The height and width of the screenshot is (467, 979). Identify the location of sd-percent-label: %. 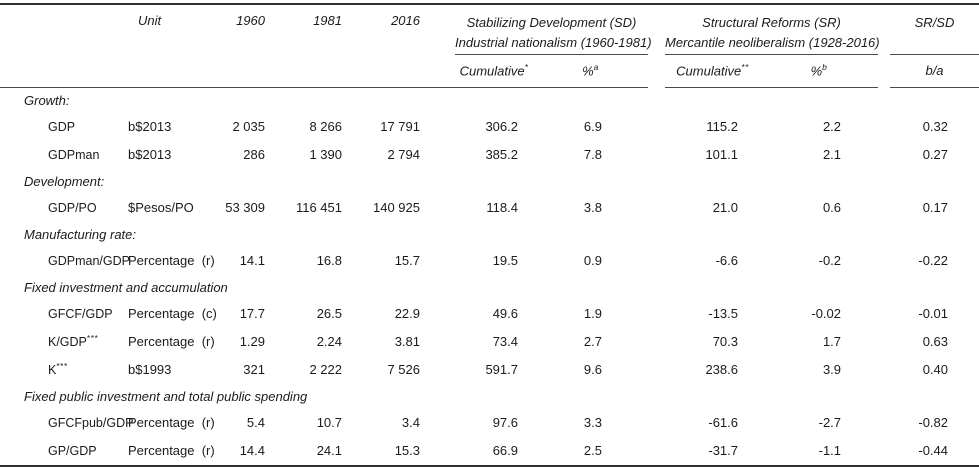
(588, 71).